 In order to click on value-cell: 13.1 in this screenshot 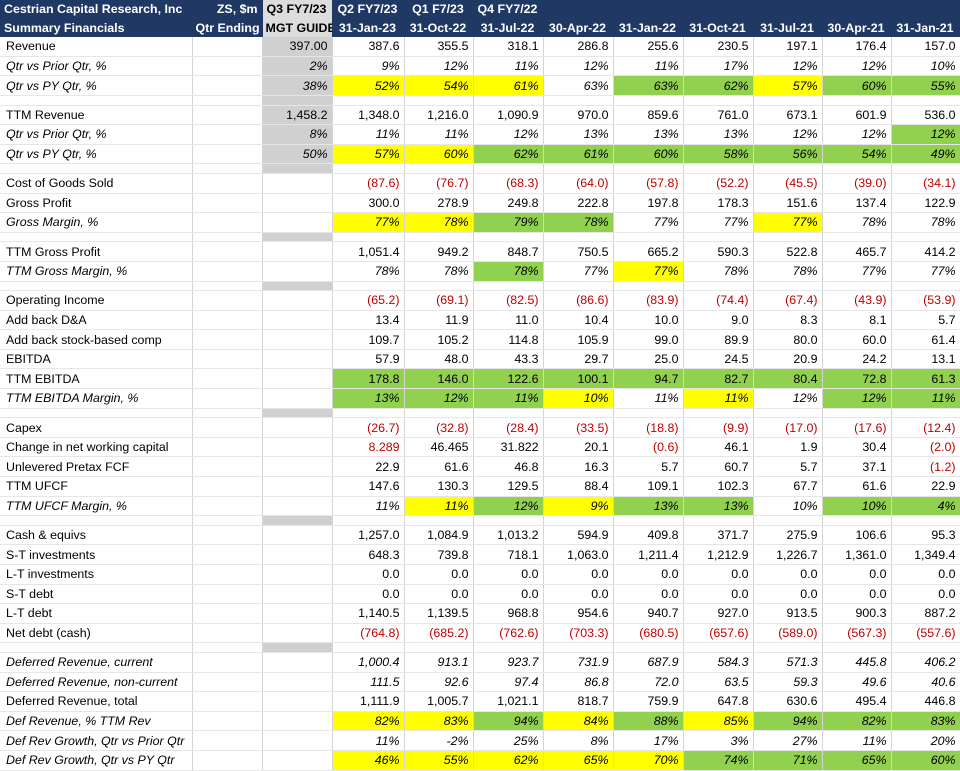, I will do `click(925, 359)`.